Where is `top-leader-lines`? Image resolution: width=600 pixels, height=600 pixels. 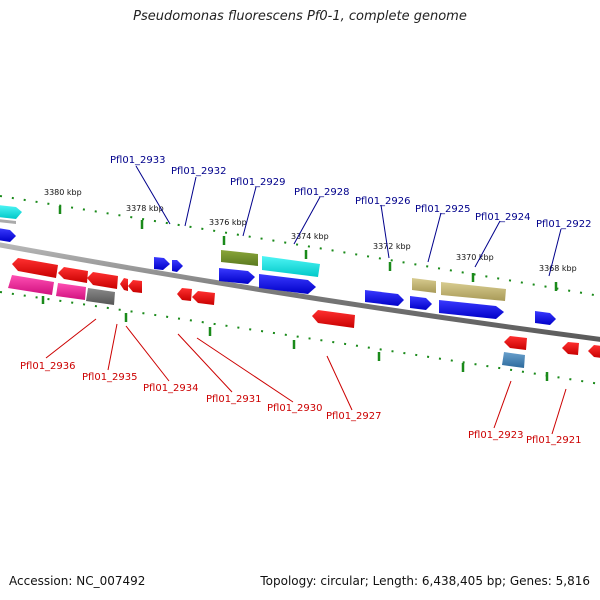
top-leader-lines is located at coordinates (348, 221).